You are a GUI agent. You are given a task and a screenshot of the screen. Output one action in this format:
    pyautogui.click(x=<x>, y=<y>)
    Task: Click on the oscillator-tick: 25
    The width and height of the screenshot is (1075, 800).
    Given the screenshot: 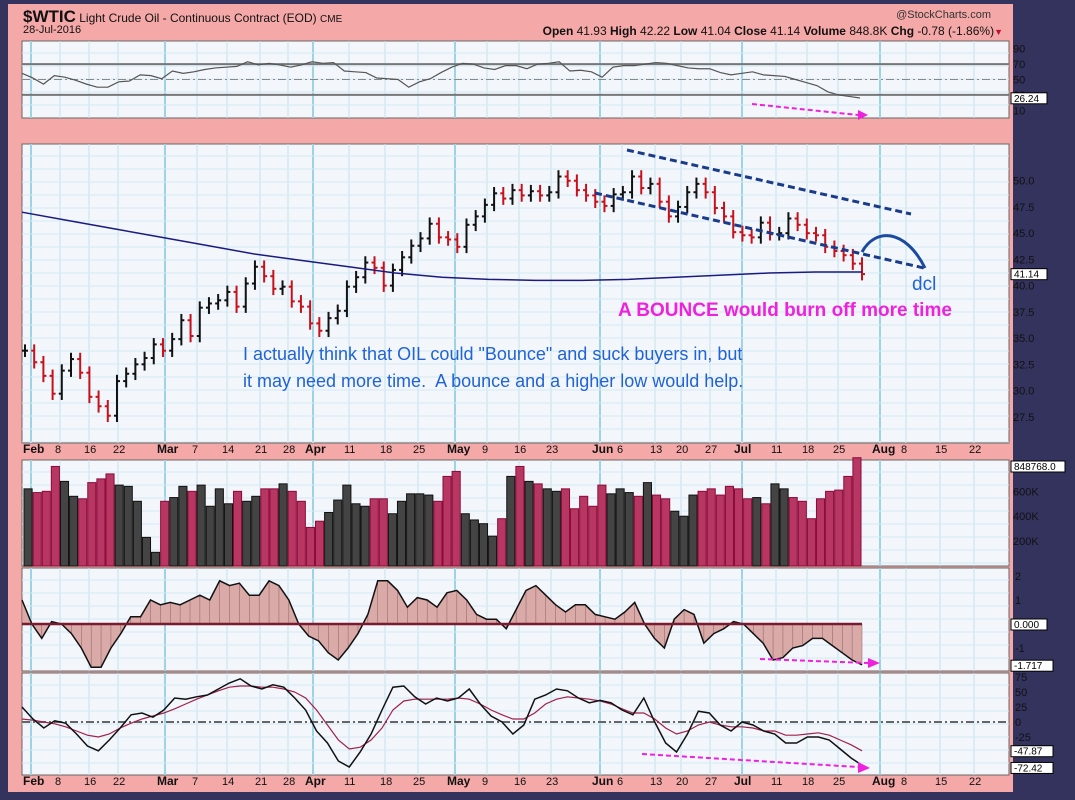 What is the action you would take?
    pyautogui.click(x=1021, y=708)
    